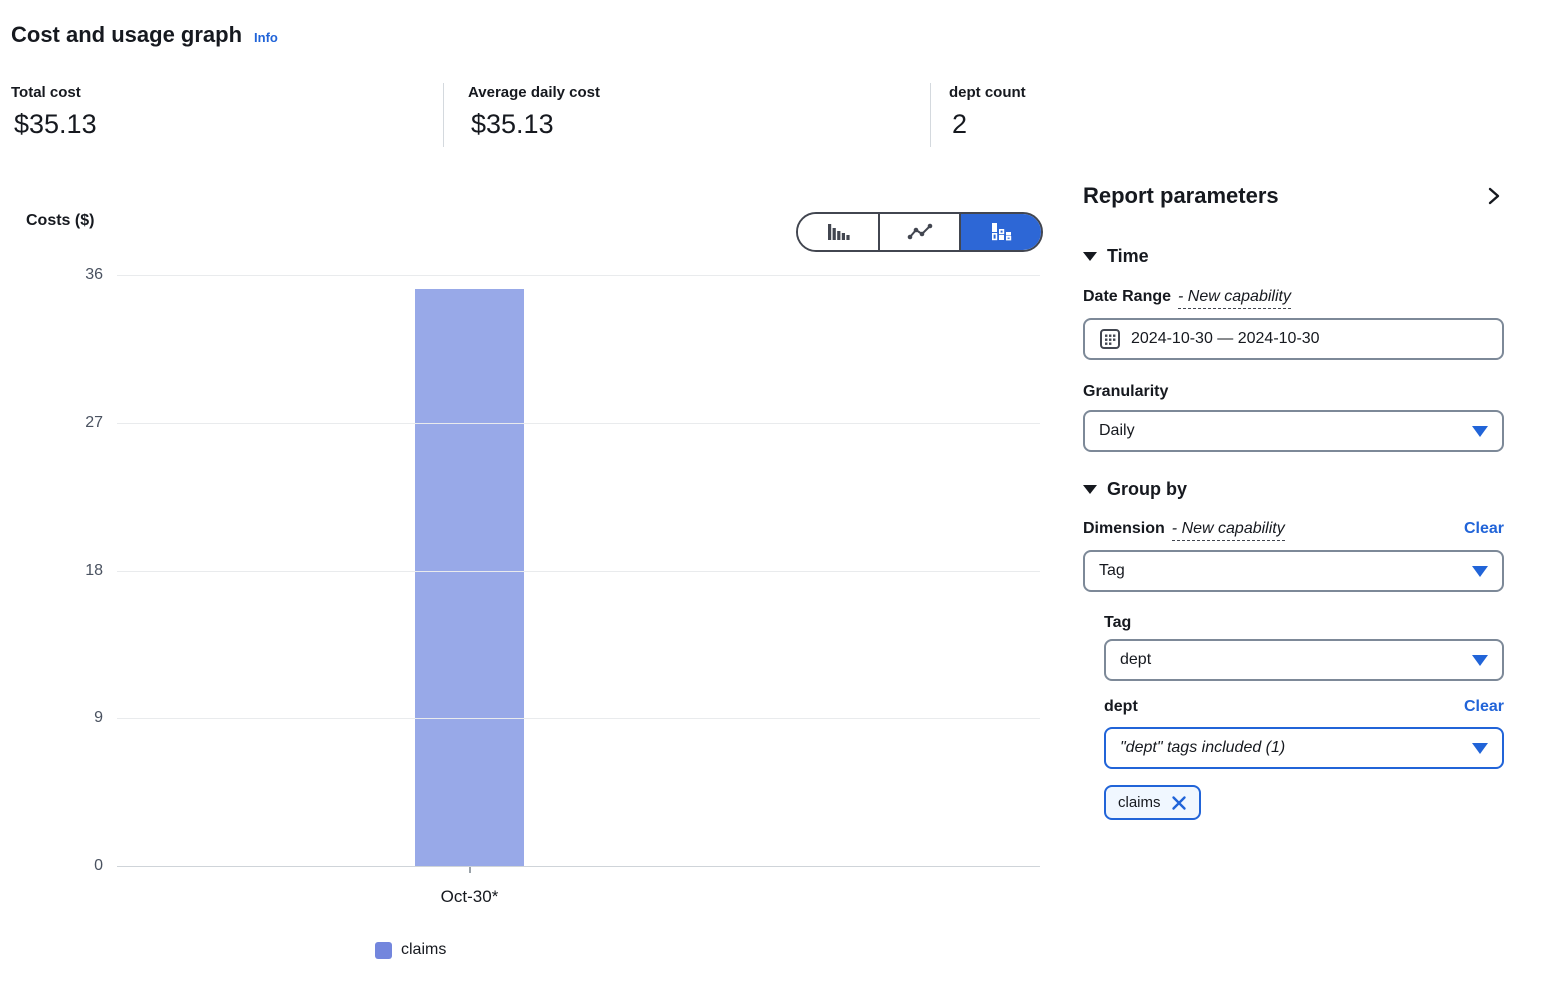 Image resolution: width=1541 pixels, height=1000 pixels. Describe the element at coordinates (1179, 803) in the screenshot. I see `remove-x-icon` at that location.